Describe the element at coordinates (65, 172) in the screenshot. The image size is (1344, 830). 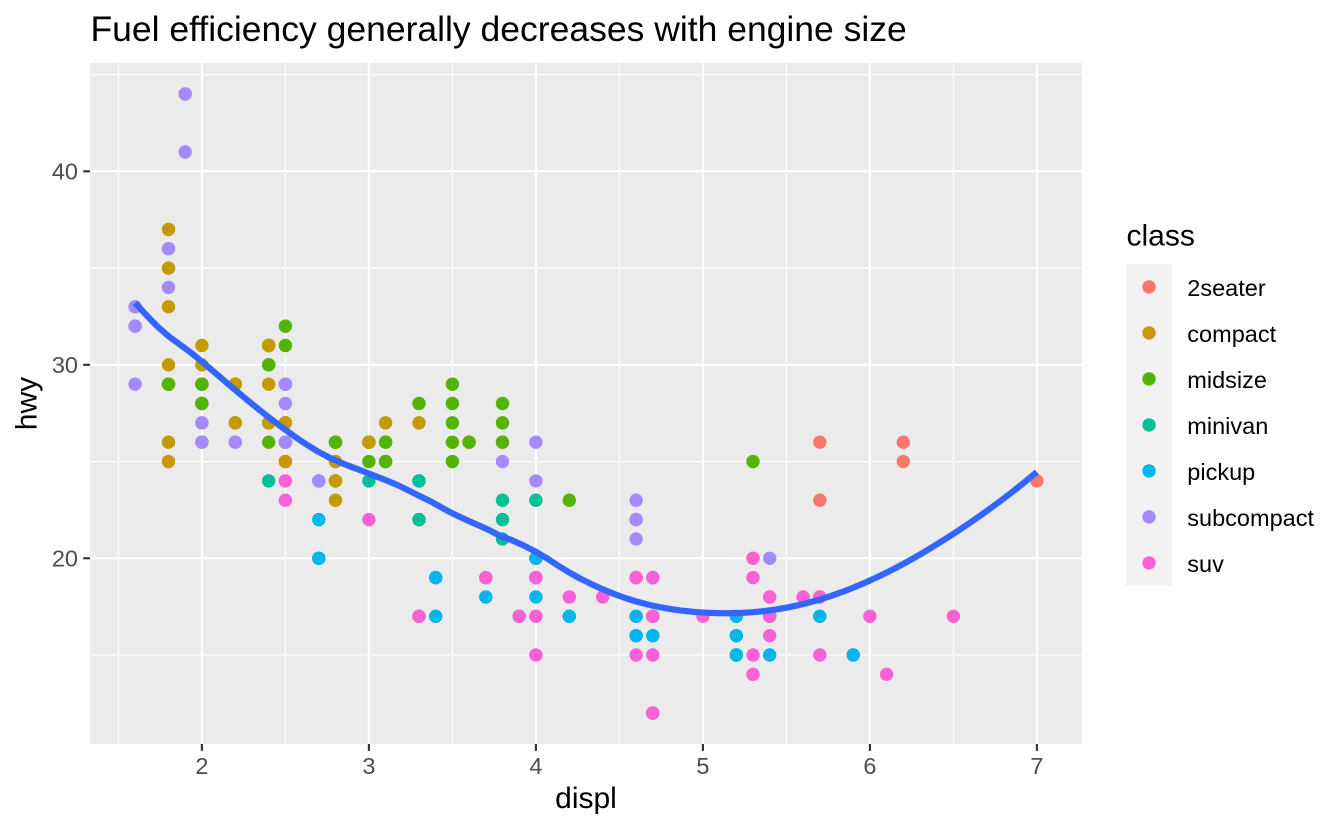
I see `svg-text: 40` at that location.